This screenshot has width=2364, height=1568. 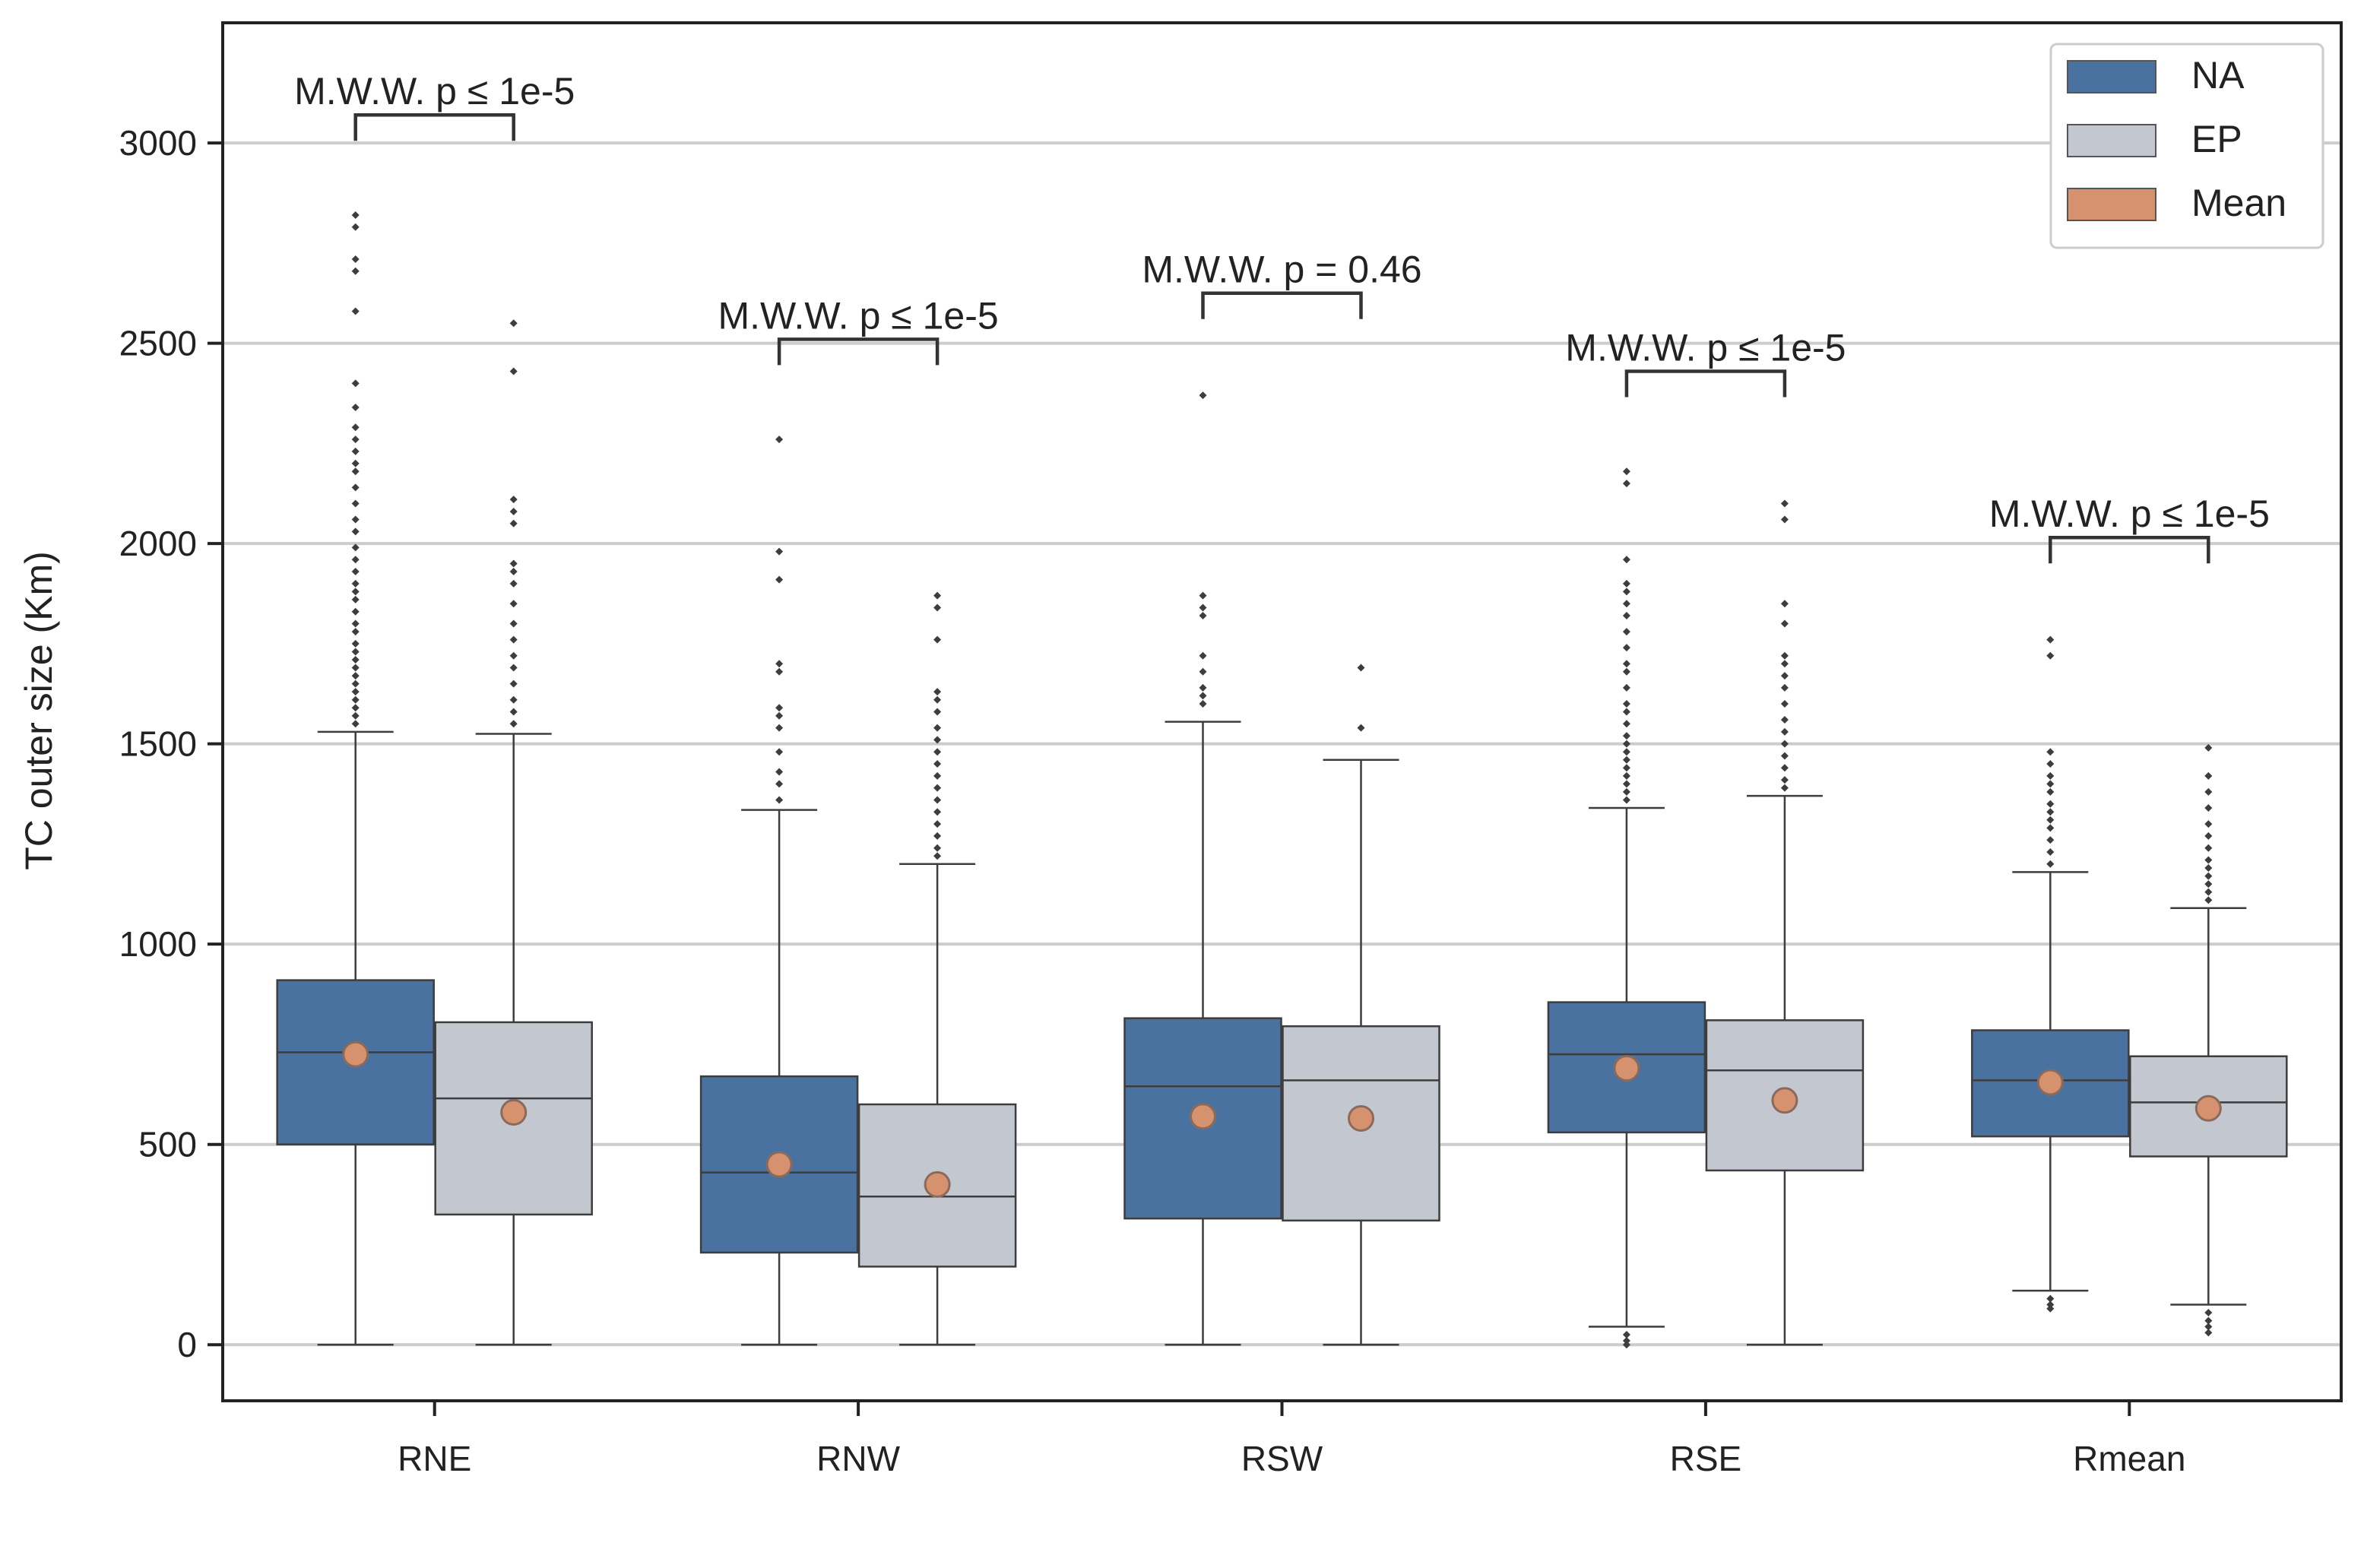 What do you see at coordinates (1282, 284) in the screenshot?
I see `annotation-RSW: M.W.W. p = 0.46` at bounding box center [1282, 284].